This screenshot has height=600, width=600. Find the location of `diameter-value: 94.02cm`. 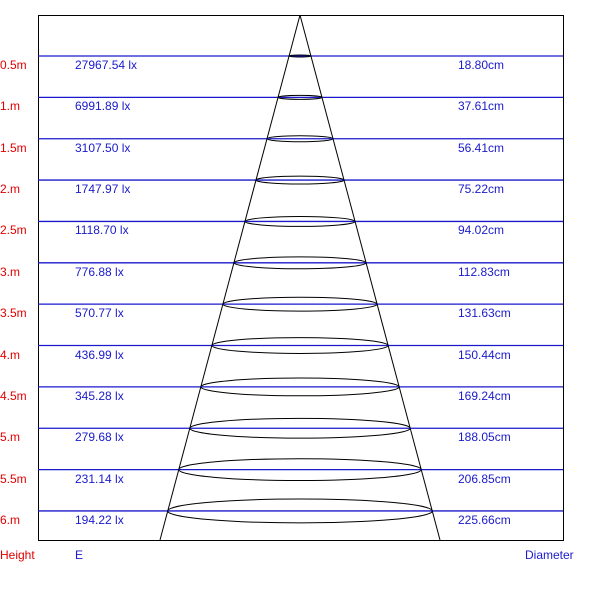

diameter-value: 94.02cm is located at coordinates (481, 230).